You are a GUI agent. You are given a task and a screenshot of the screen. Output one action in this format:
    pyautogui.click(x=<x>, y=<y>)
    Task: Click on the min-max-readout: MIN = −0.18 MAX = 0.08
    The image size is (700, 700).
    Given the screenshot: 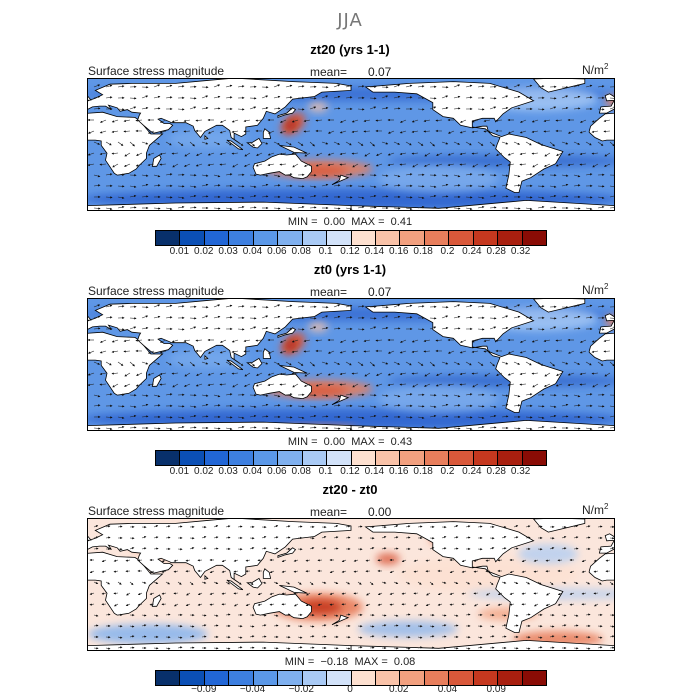 What is the action you would take?
    pyautogui.click(x=350, y=662)
    